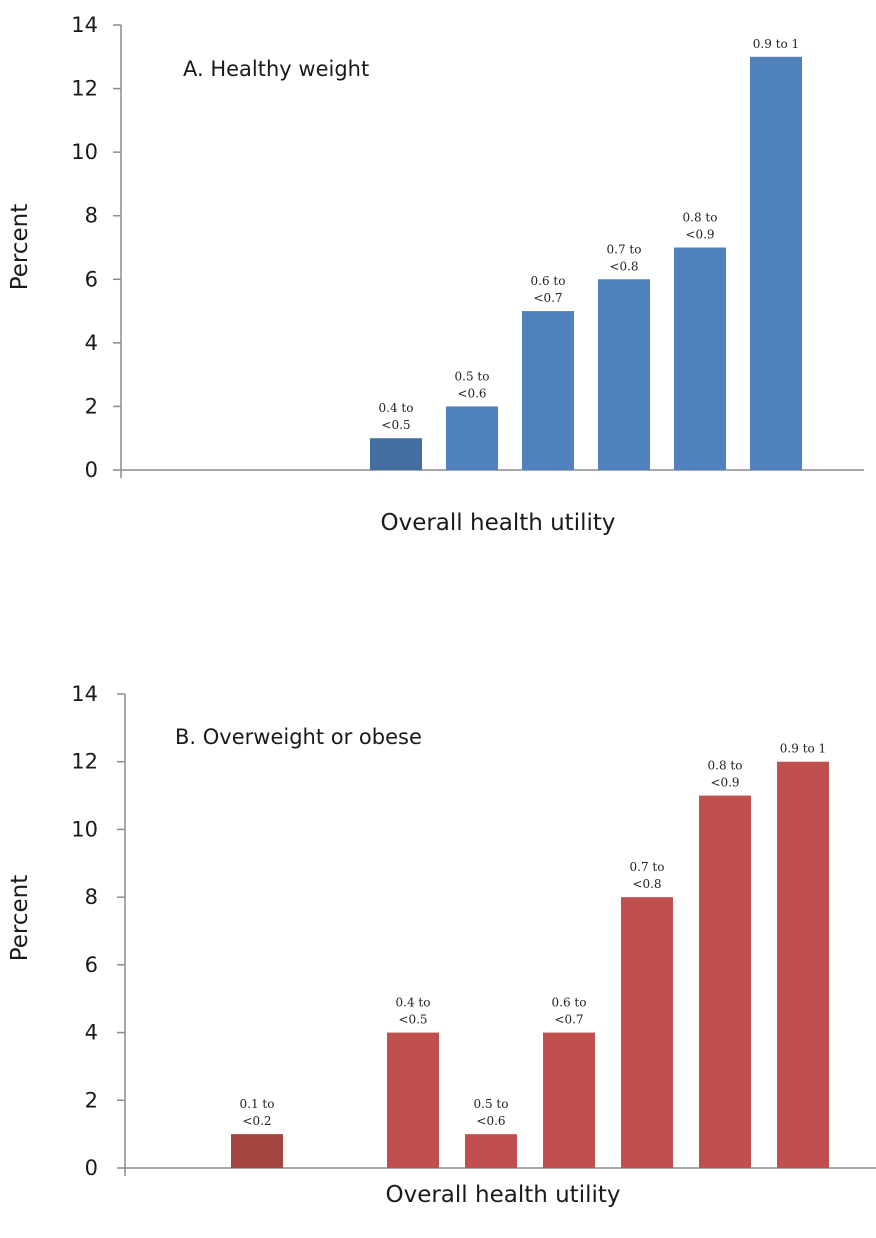 The width and height of the screenshot is (876, 1238). Describe the element at coordinates (84, 152) in the screenshot. I see `panel-a-y-tick-label: 10` at that location.